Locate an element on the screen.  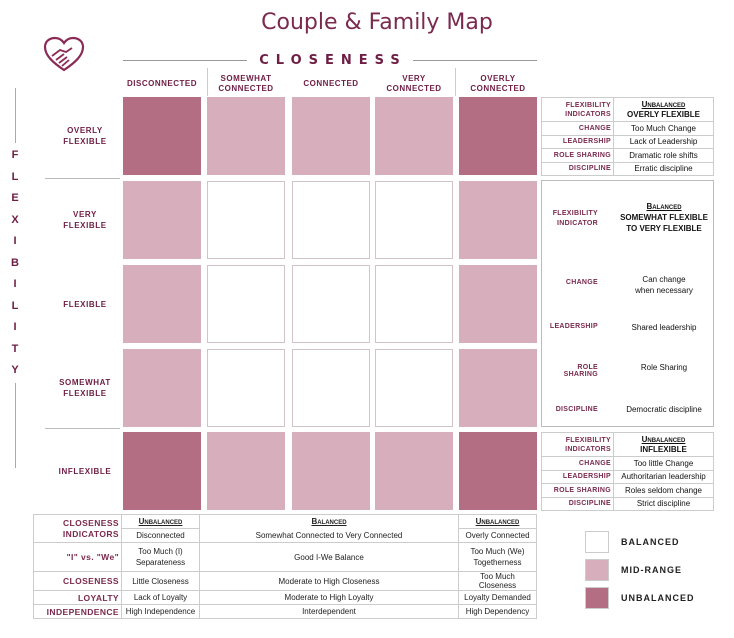
col-header-connected: CONNECTED is located at coordinates (331, 83).